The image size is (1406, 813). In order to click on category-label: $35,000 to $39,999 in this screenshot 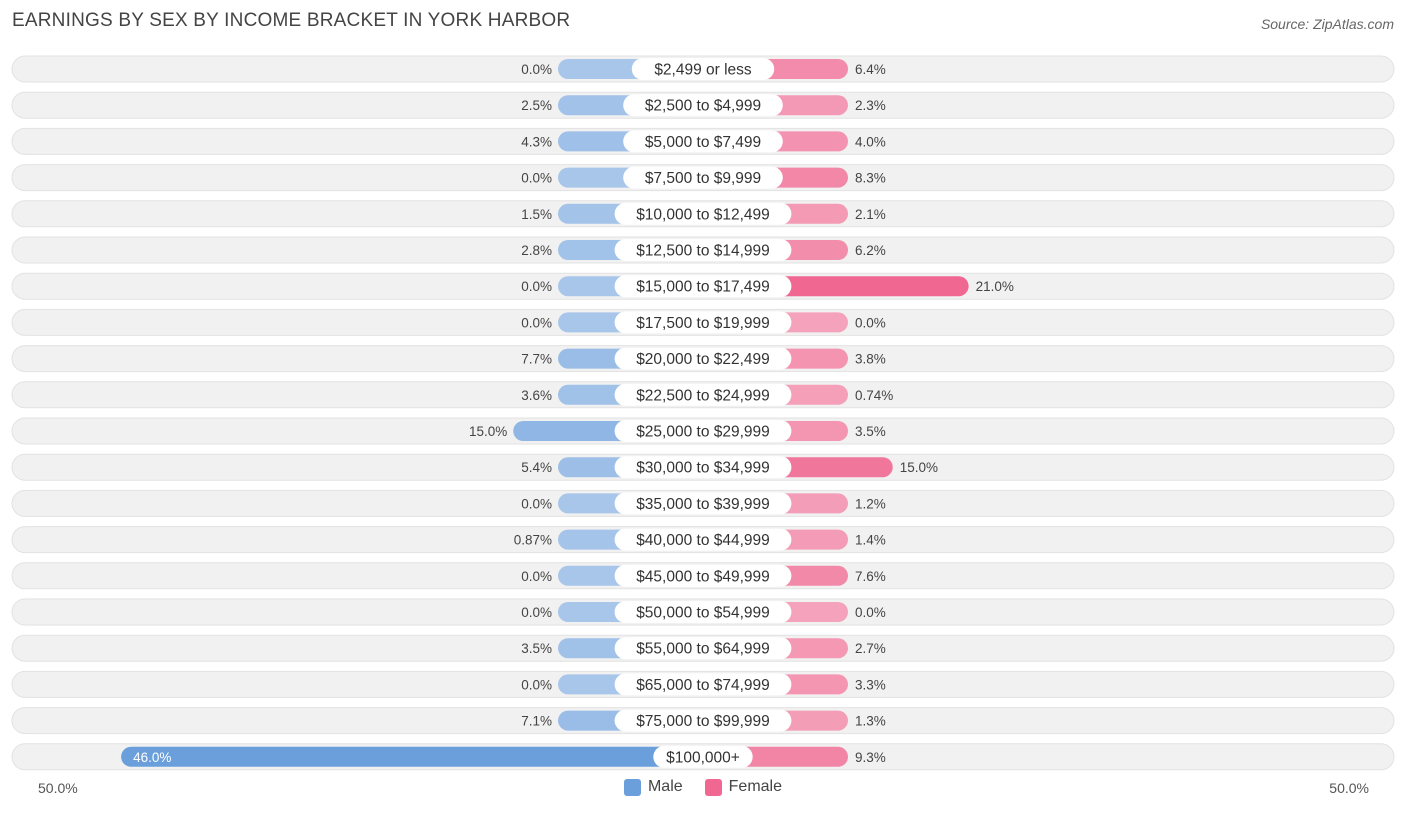, I will do `click(703, 504)`.